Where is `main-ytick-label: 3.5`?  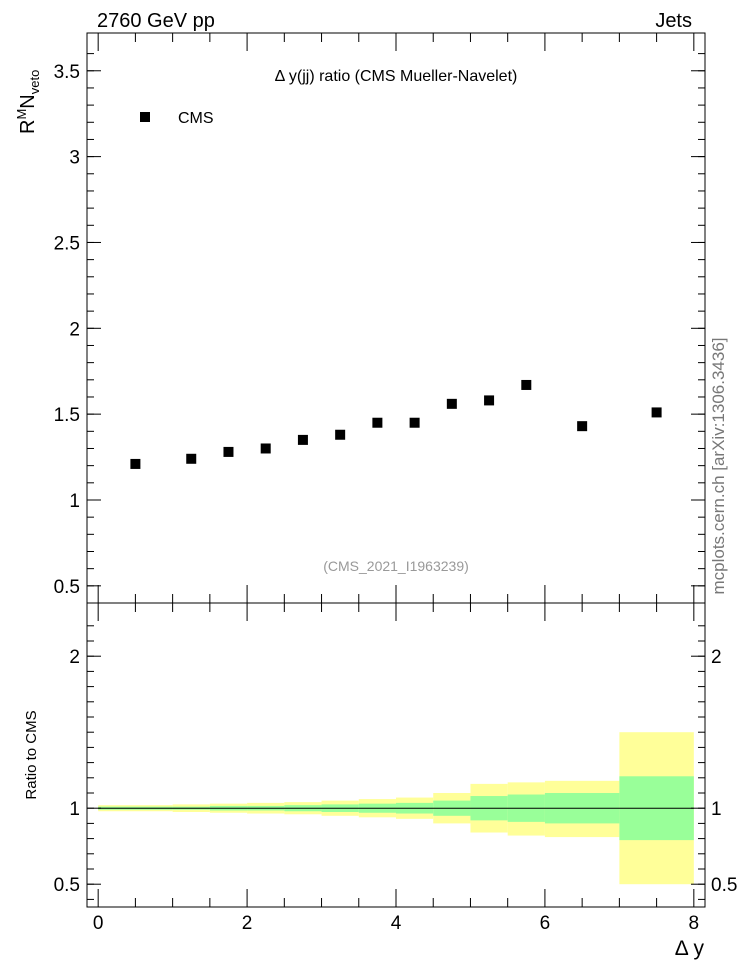 main-ytick-label: 3.5 is located at coordinates (67, 72).